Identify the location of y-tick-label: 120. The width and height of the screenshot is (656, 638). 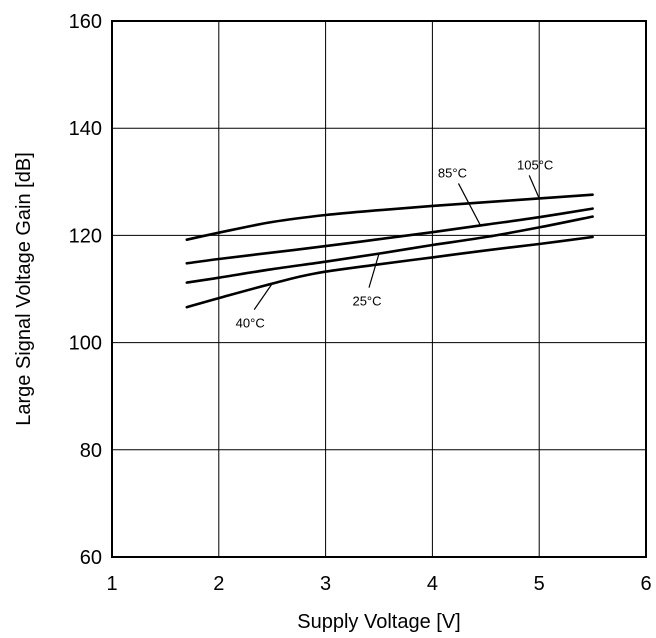
(85, 236).